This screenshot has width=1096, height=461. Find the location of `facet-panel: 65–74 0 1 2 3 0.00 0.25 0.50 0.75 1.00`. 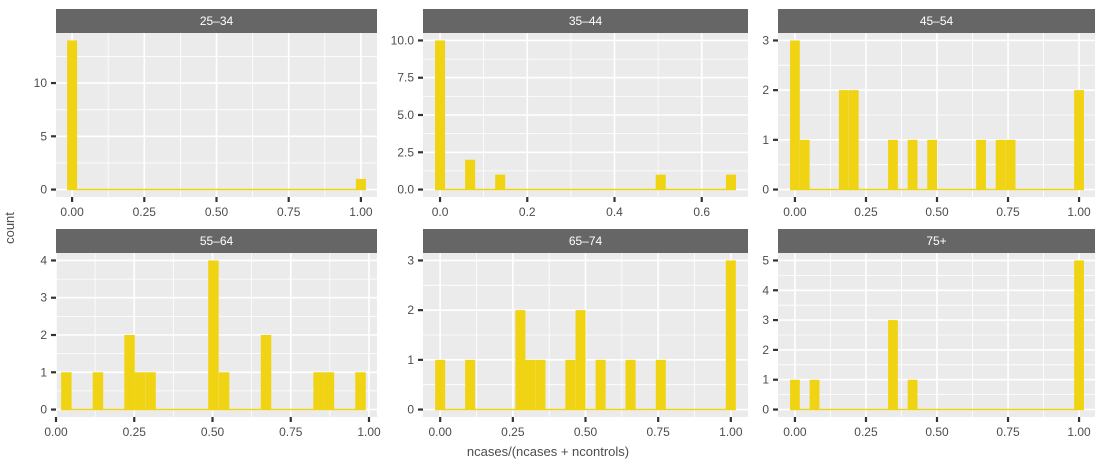

facet-panel: 65–74 0 1 2 3 0.00 0.25 0.50 0.75 1.00 is located at coordinates (577, 334).